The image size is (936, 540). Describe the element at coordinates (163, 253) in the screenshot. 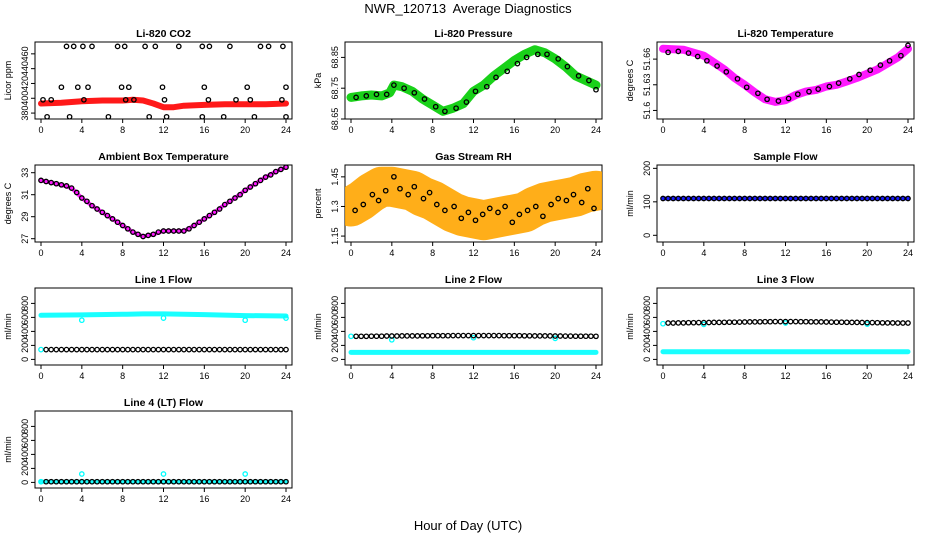

I see `x-tick-label: 12` at that location.